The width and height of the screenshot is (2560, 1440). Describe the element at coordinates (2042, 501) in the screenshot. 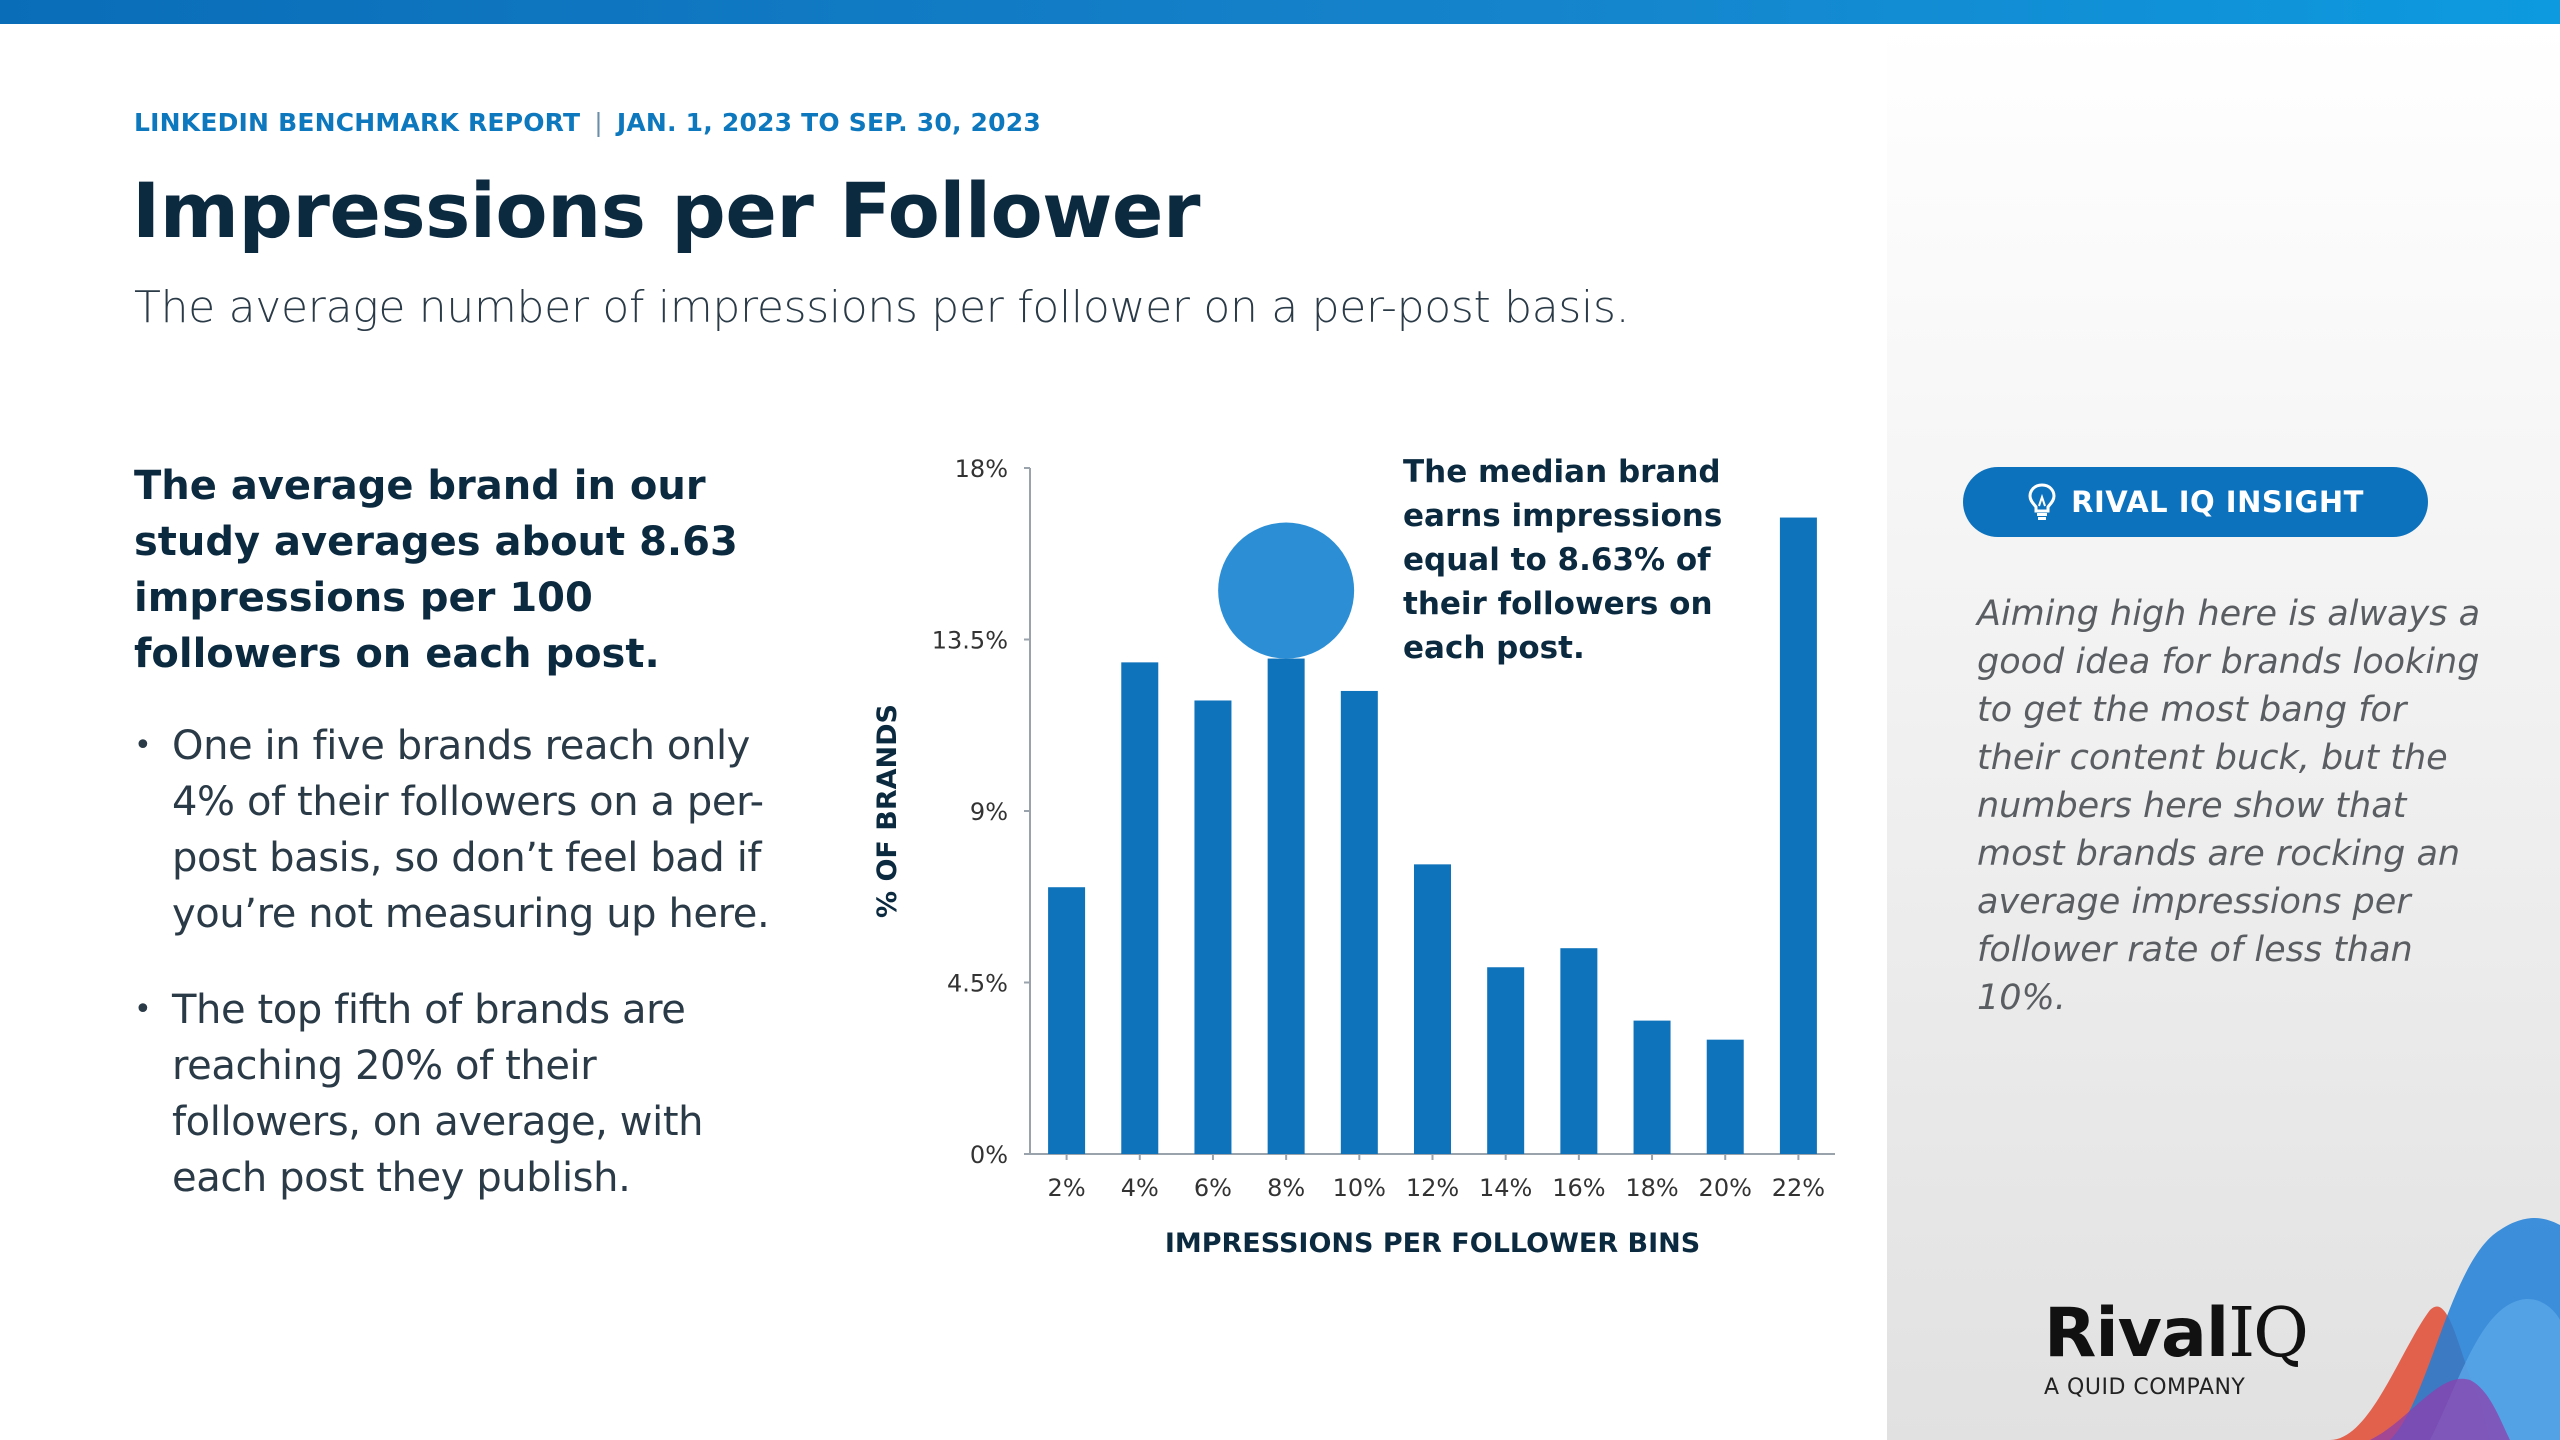

I see `lightbulb-icon` at that location.